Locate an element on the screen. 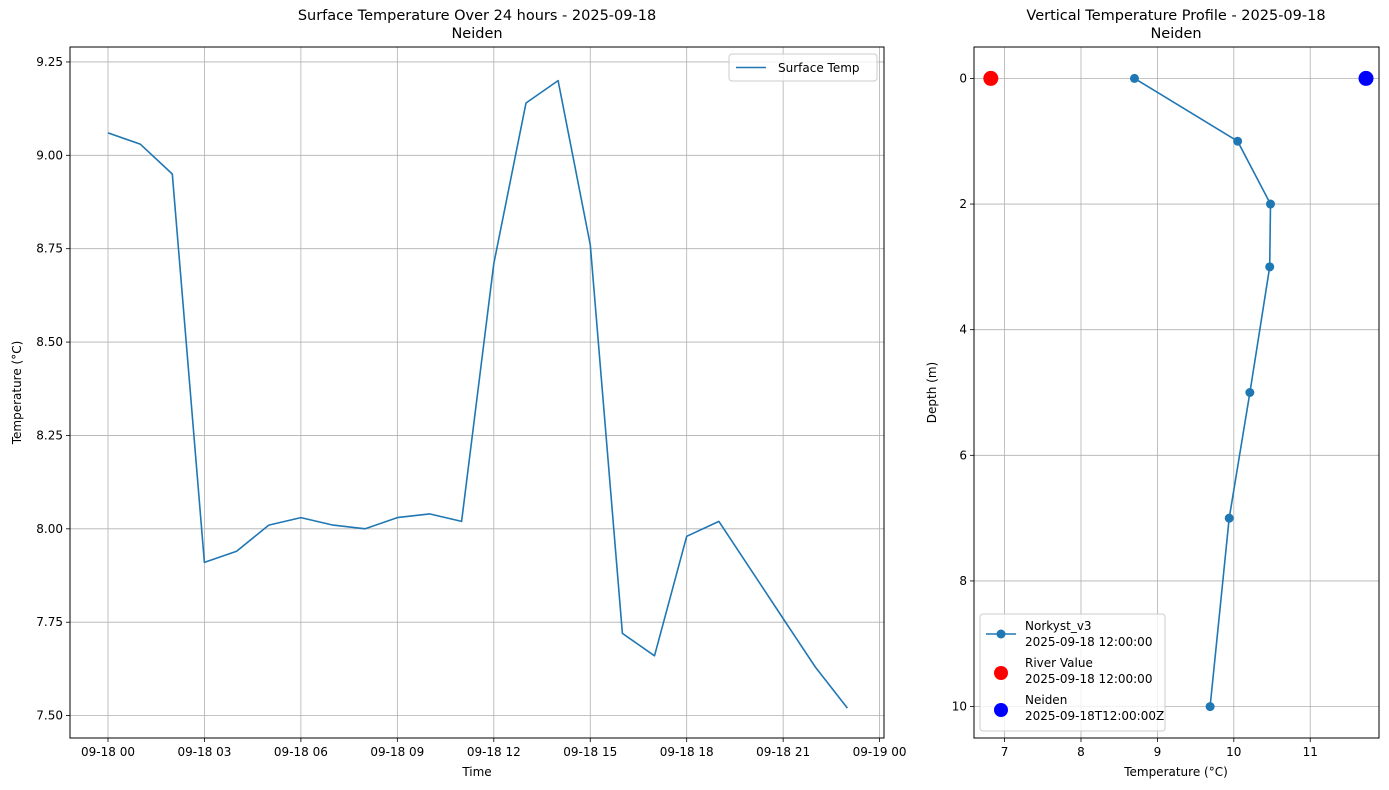 Image resolution: width=1389 pixels, height=790 pixels. left-x-axis-label: Time is located at coordinates (476, 772).